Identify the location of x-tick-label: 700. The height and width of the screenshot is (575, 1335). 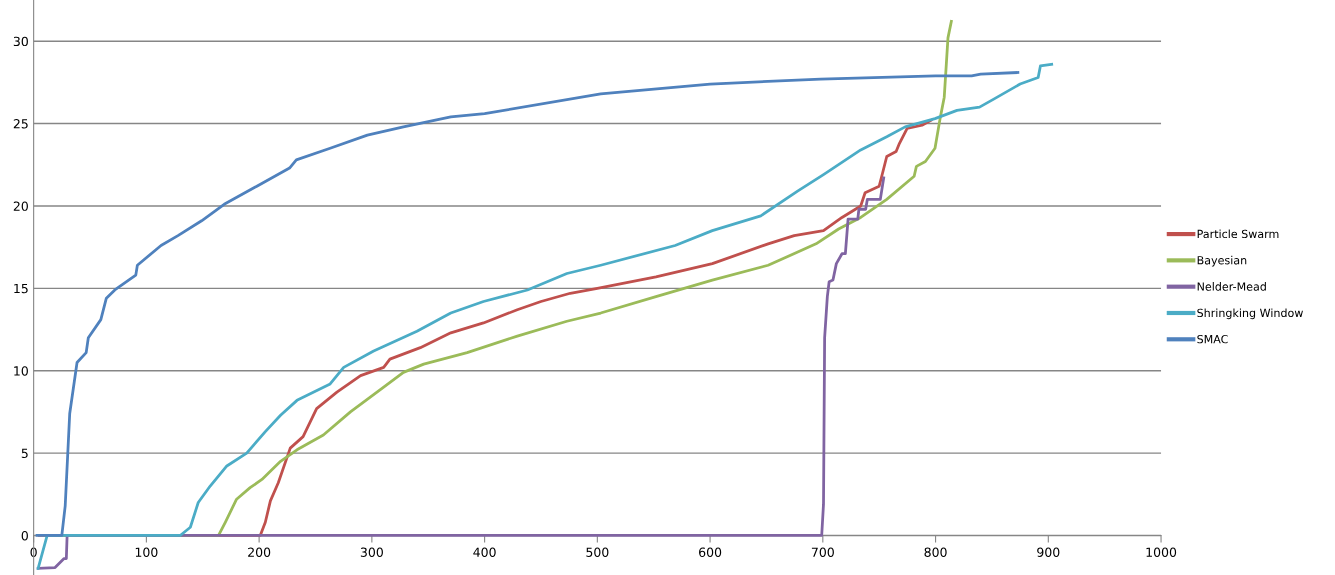
(822, 552).